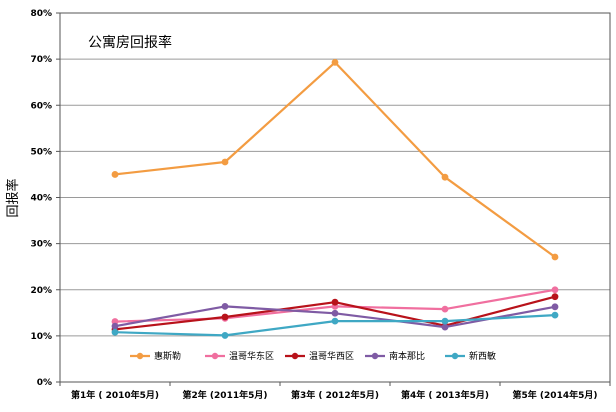 The width and height of the screenshot is (616, 412). Describe the element at coordinates (482, 356) in the screenshot. I see `legend-label: 新西敏` at that location.